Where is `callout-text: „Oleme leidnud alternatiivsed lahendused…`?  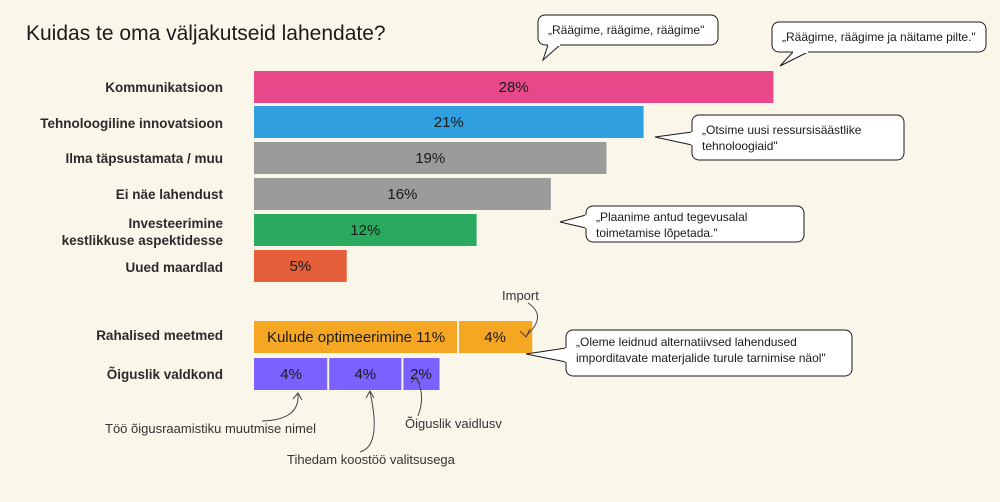
callout-text: „Oleme leidnud alternatiivsed lahendused… is located at coordinates (701, 350).